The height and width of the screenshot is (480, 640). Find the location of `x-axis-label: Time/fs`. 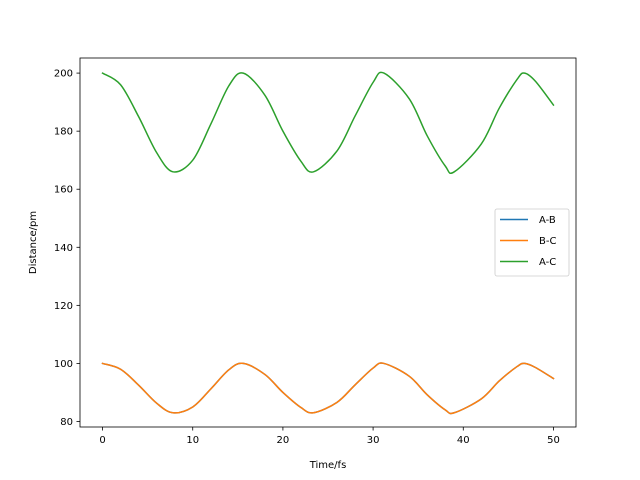

x-axis-label: Time/fs is located at coordinates (328, 465).